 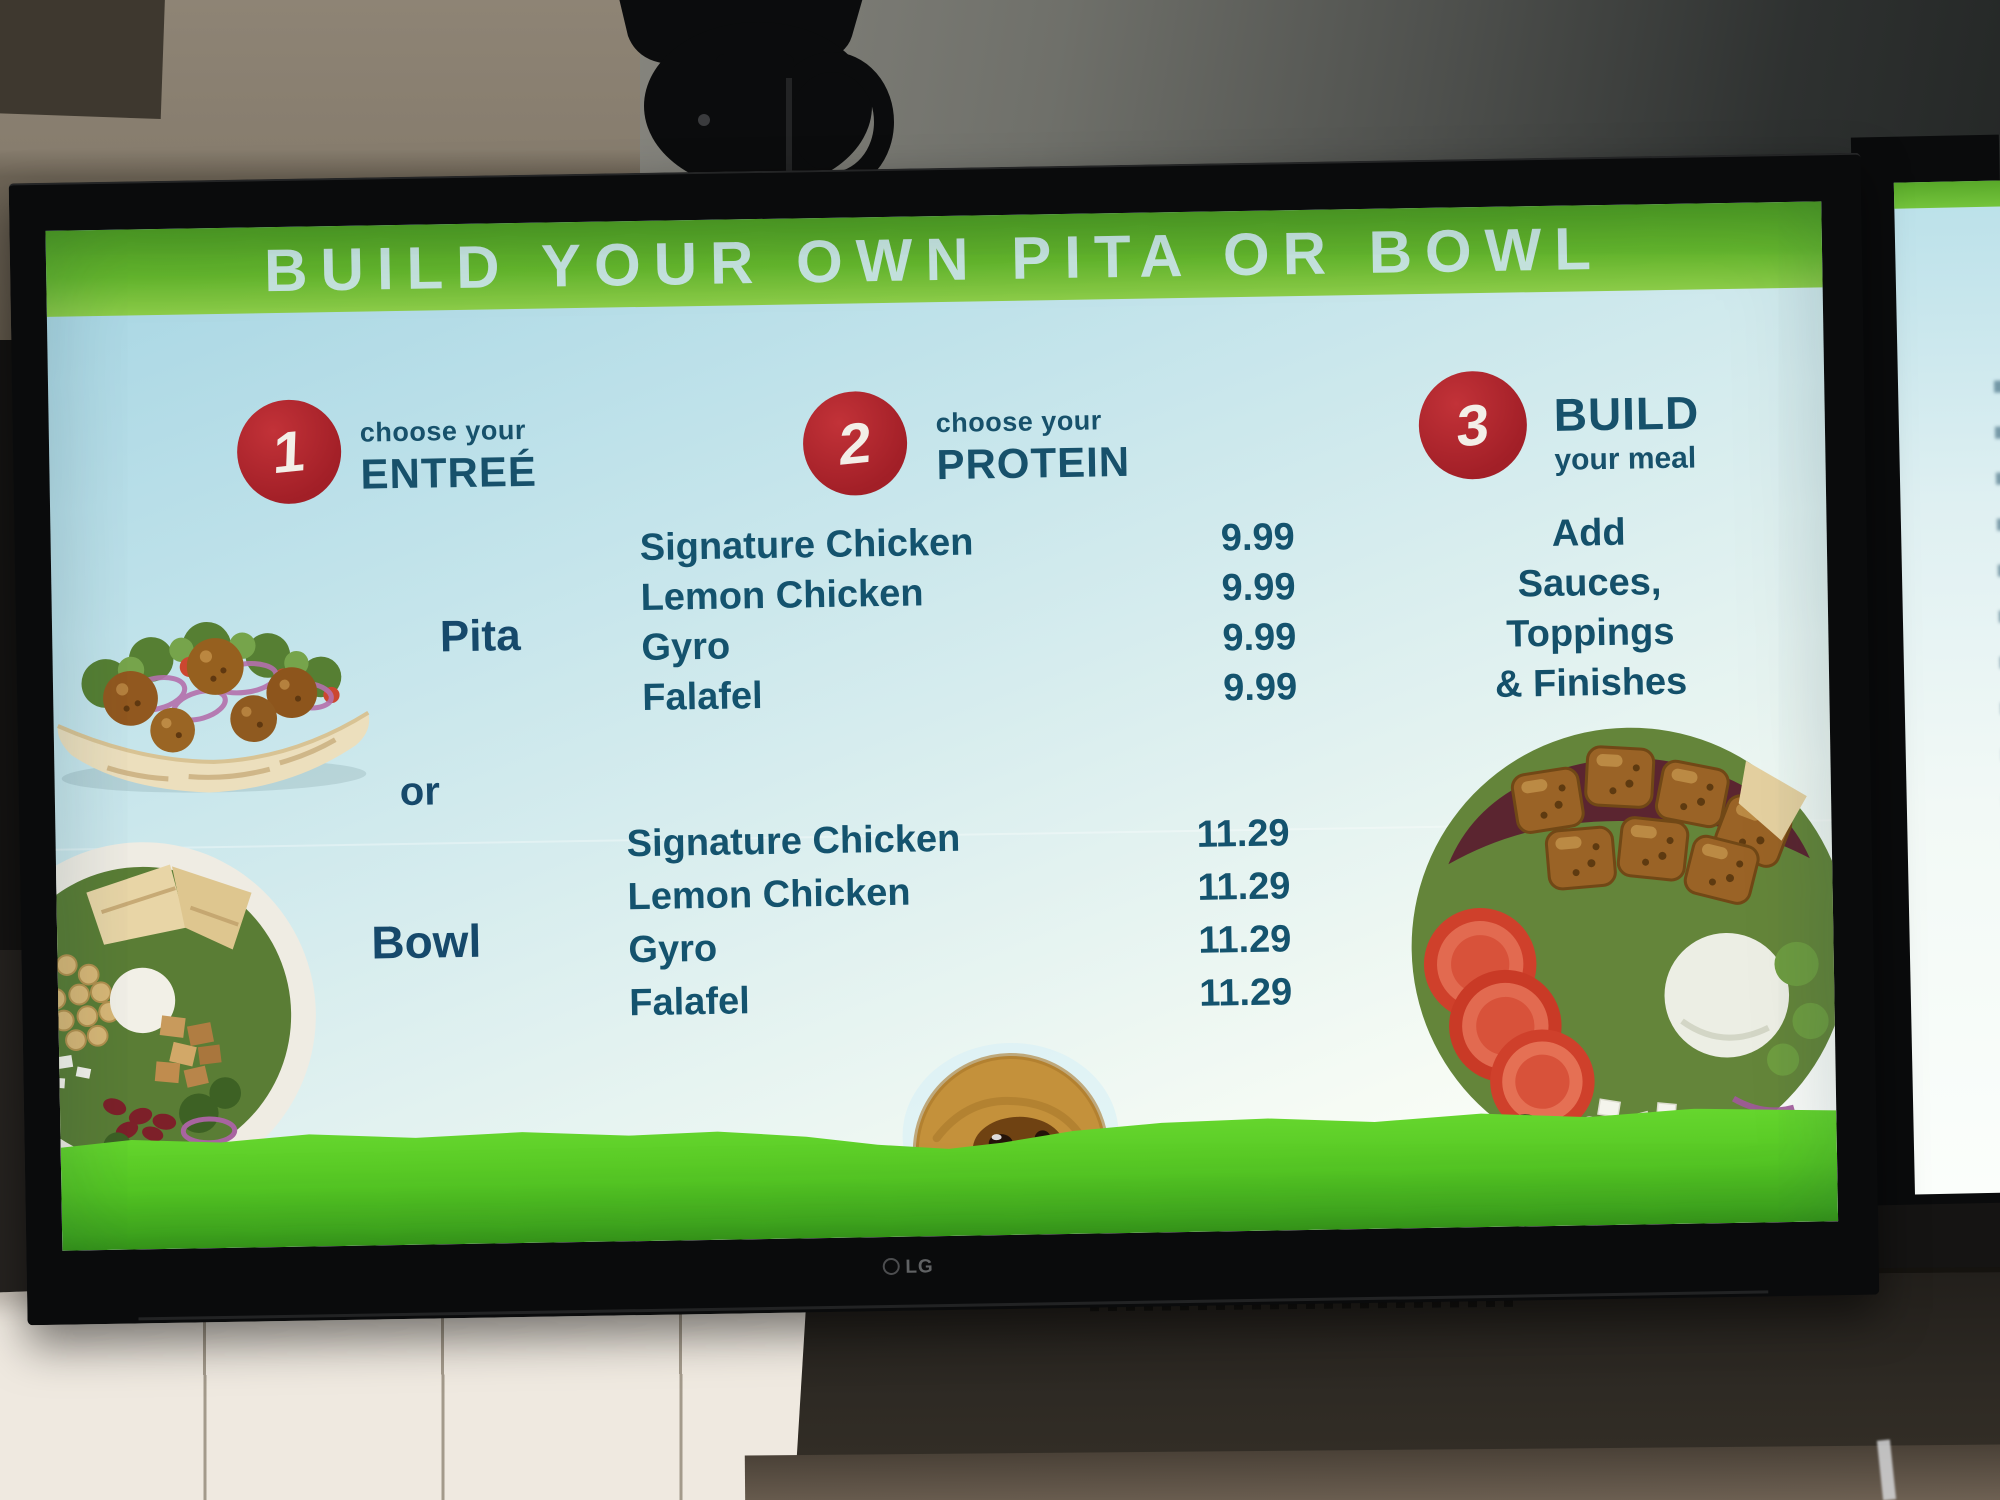 What do you see at coordinates (426, 941) in the screenshot?
I see `entree-option-bowl: Bowl` at bounding box center [426, 941].